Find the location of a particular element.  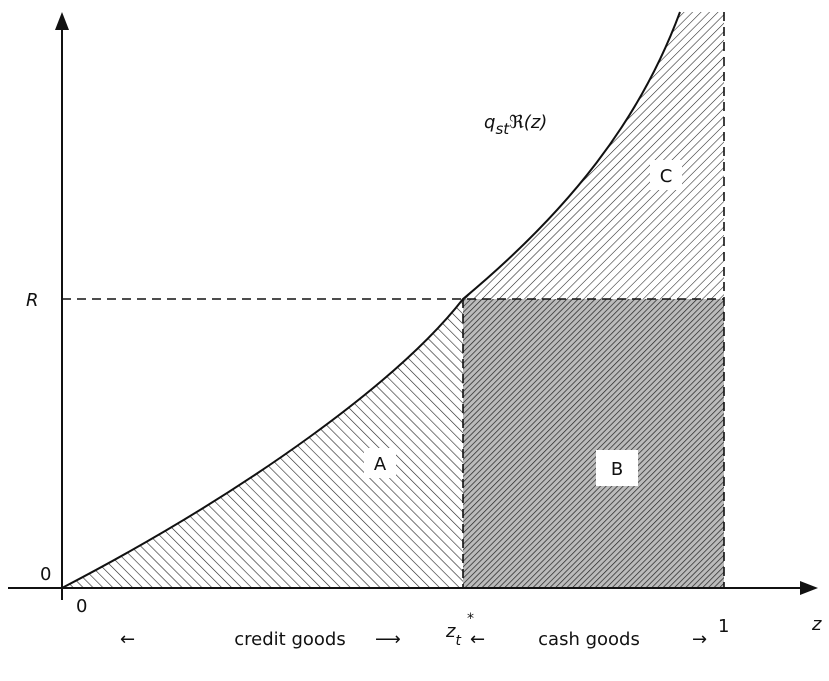

curve-label: qstℜ(z) is located at coordinates (515, 125).